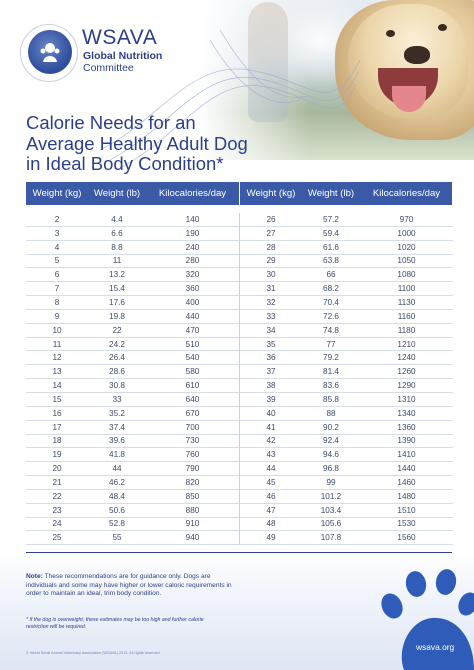 The height and width of the screenshot is (670, 474). I want to click on cell-weight-kg: 48, so click(271, 524).